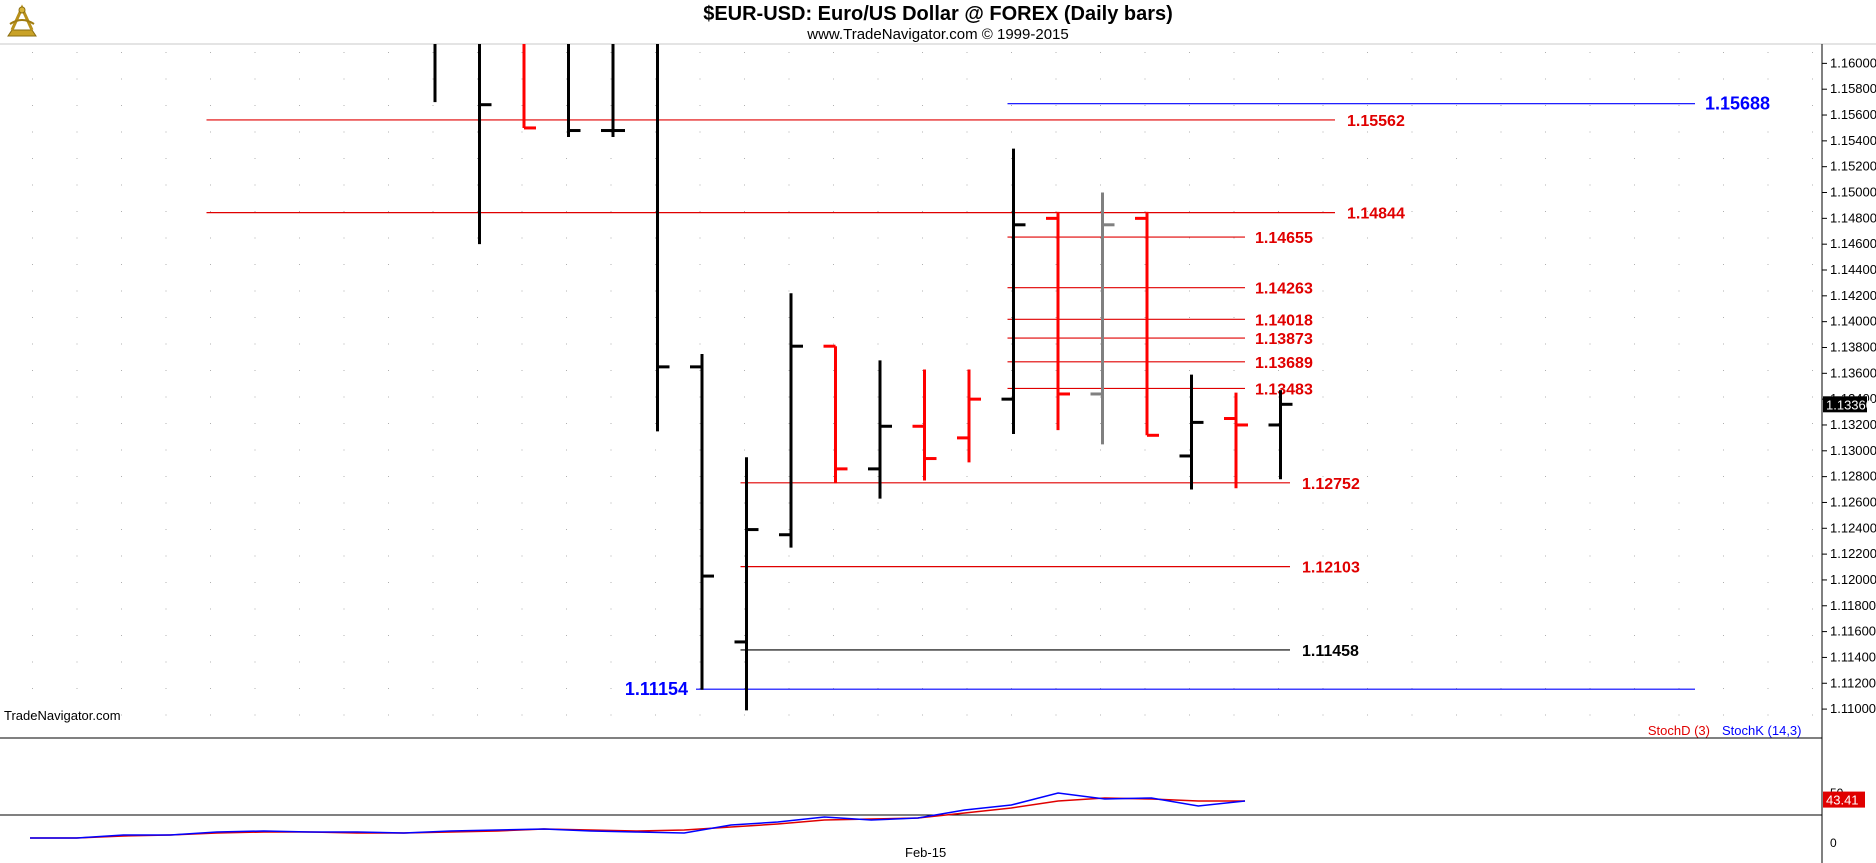  I want to click on level-label: 1.14263, so click(1284, 289).